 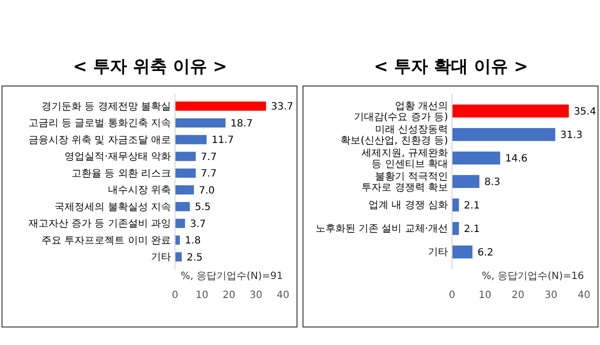 What do you see at coordinates (121, 174) in the screenshot?
I see `y-tick-label: 고환율 등 외환 리스크` at bounding box center [121, 174].